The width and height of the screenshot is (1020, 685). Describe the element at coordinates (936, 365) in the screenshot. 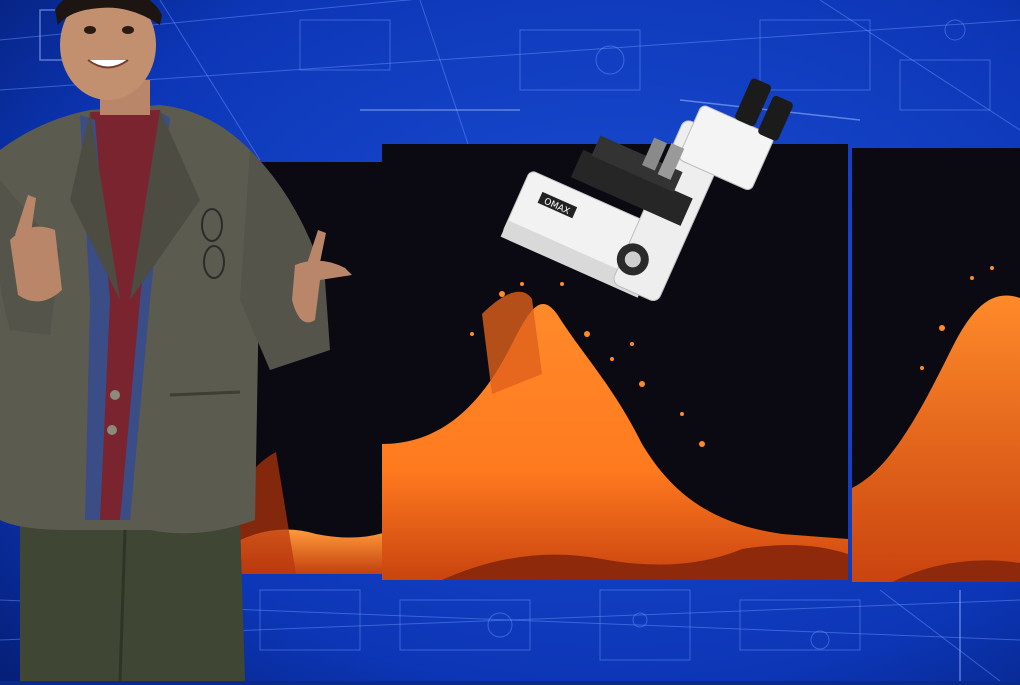

I see `lava-panel-right` at that location.